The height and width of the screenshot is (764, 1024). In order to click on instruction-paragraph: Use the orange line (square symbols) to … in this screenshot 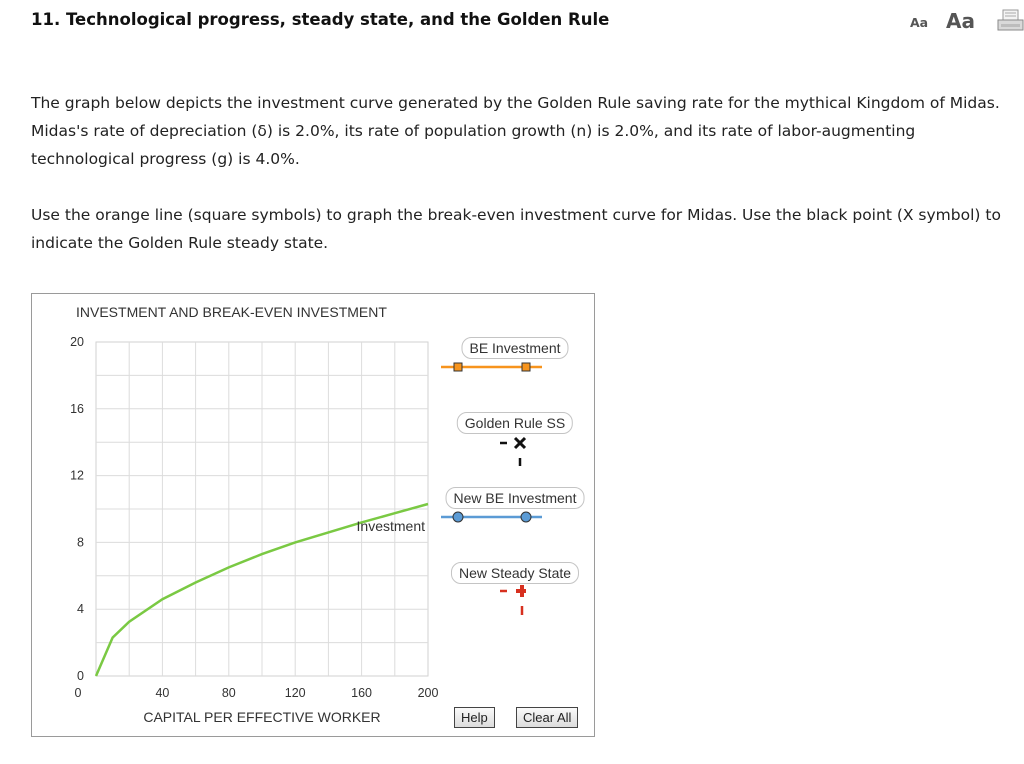, I will do `click(516, 229)`.